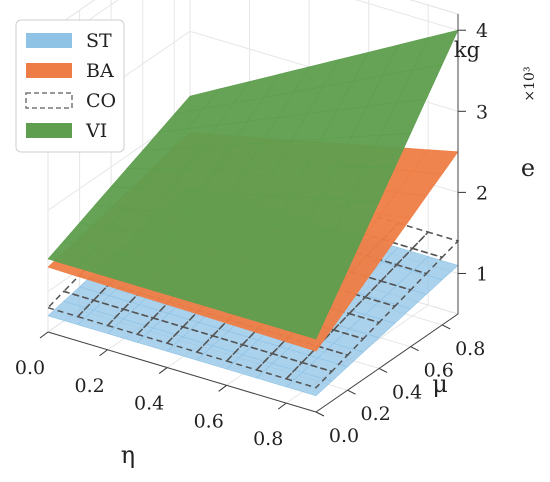 The image size is (550, 482). What do you see at coordinates (101, 101) in the screenshot?
I see `legend-label: CO` at bounding box center [101, 101].